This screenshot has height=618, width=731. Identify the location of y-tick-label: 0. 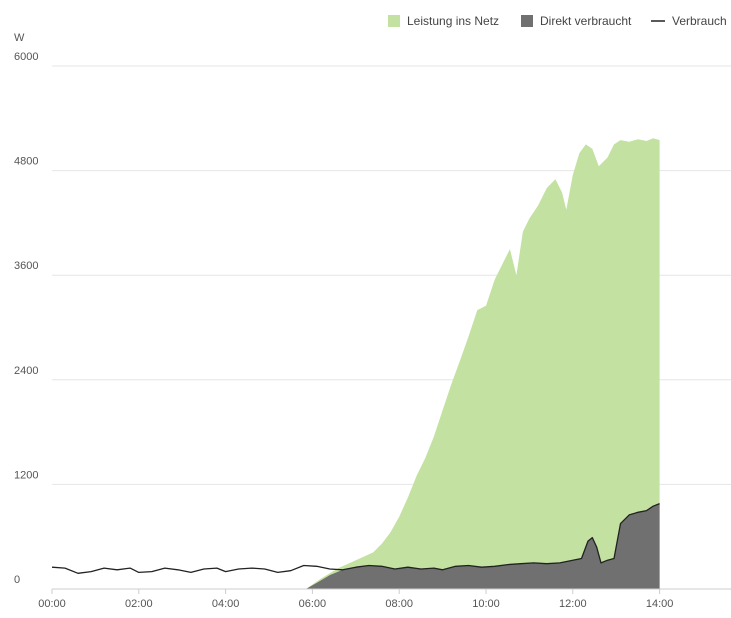
(17, 580).